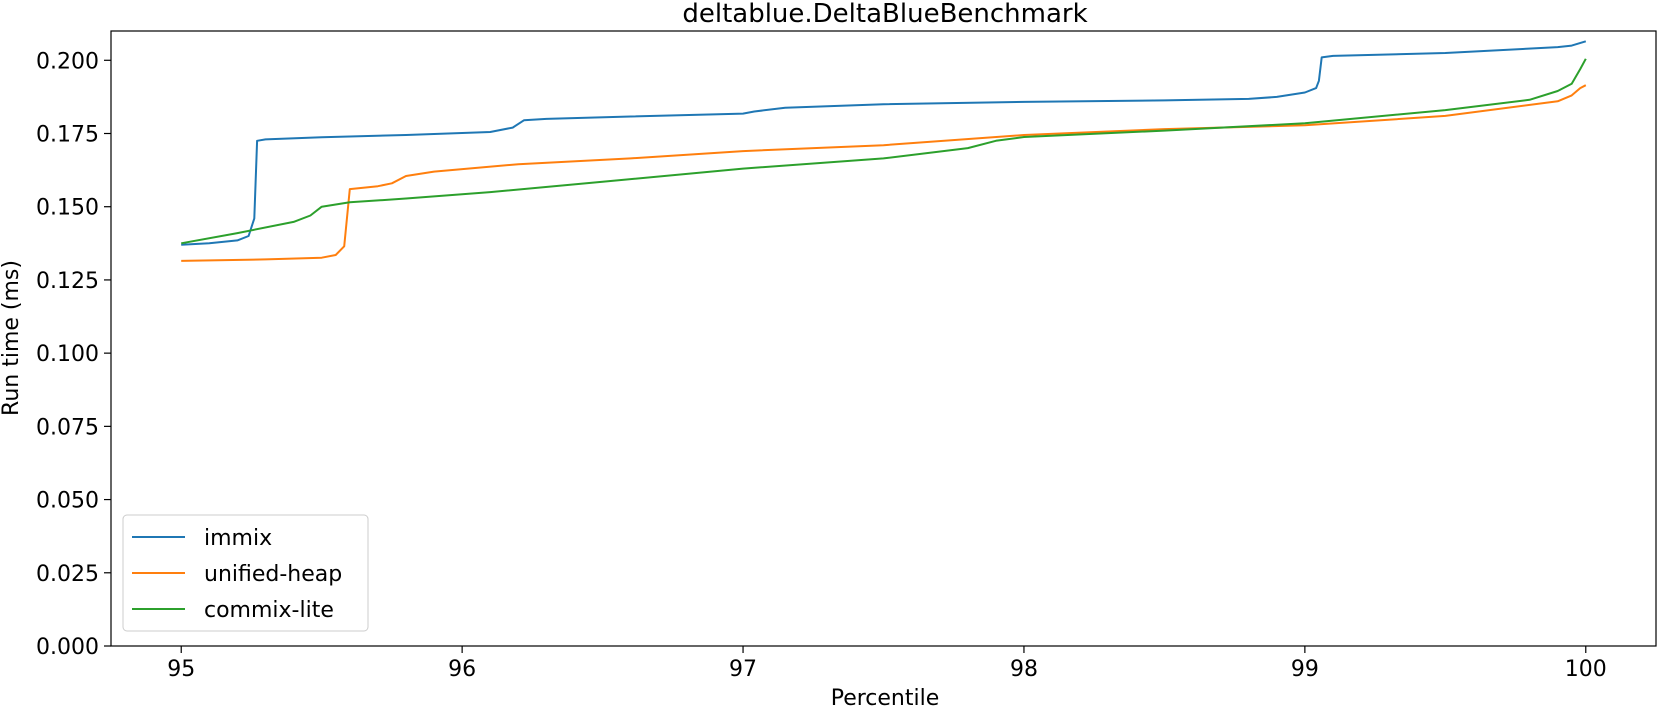 This screenshot has width=1664, height=710. I want to click on y-tick-label: 0.175, so click(67, 135).